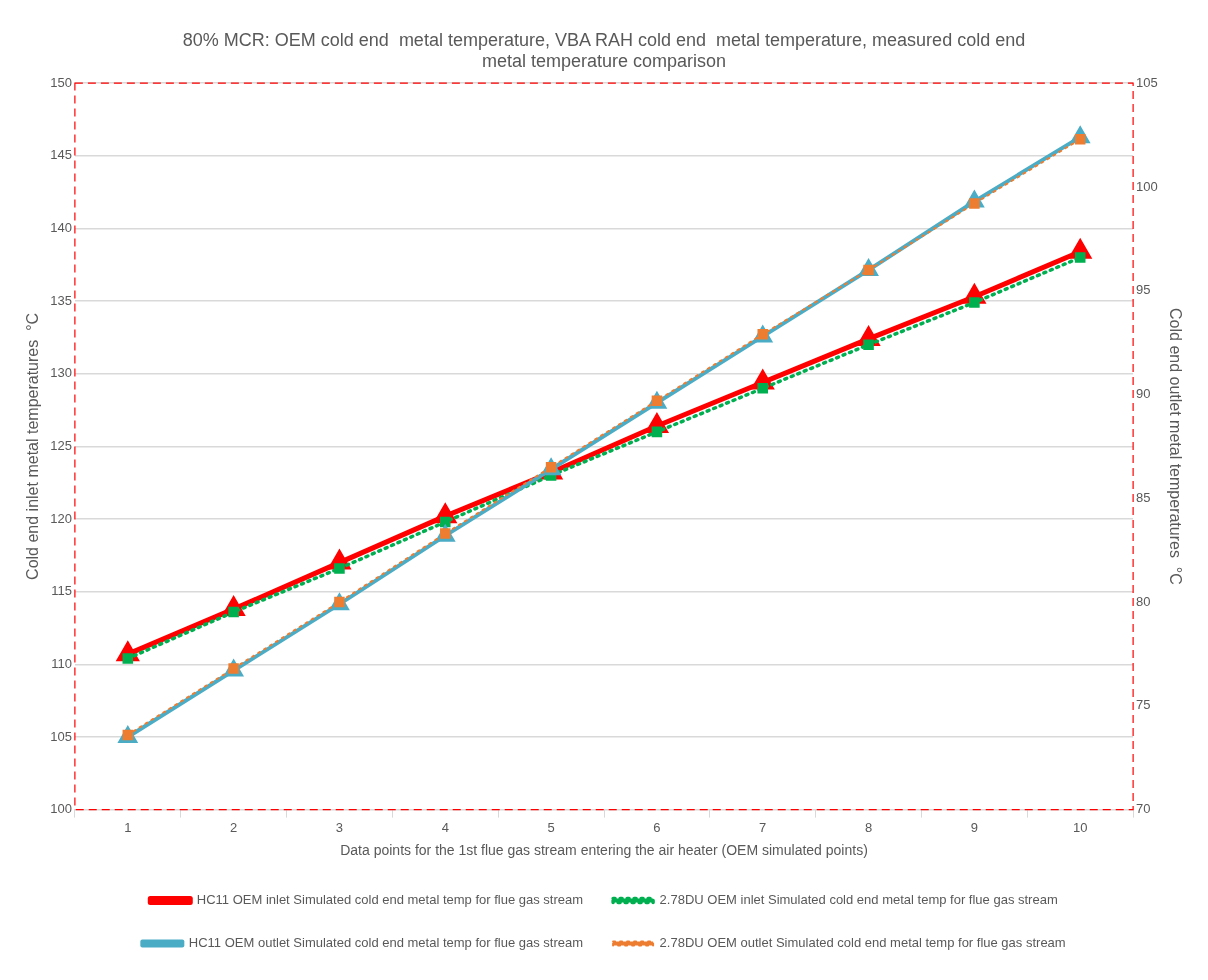 The height and width of the screenshot is (980, 1208). What do you see at coordinates (1143, 601) in the screenshot?
I see `y2-tick-label: 80` at bounding box center [1143, 601].